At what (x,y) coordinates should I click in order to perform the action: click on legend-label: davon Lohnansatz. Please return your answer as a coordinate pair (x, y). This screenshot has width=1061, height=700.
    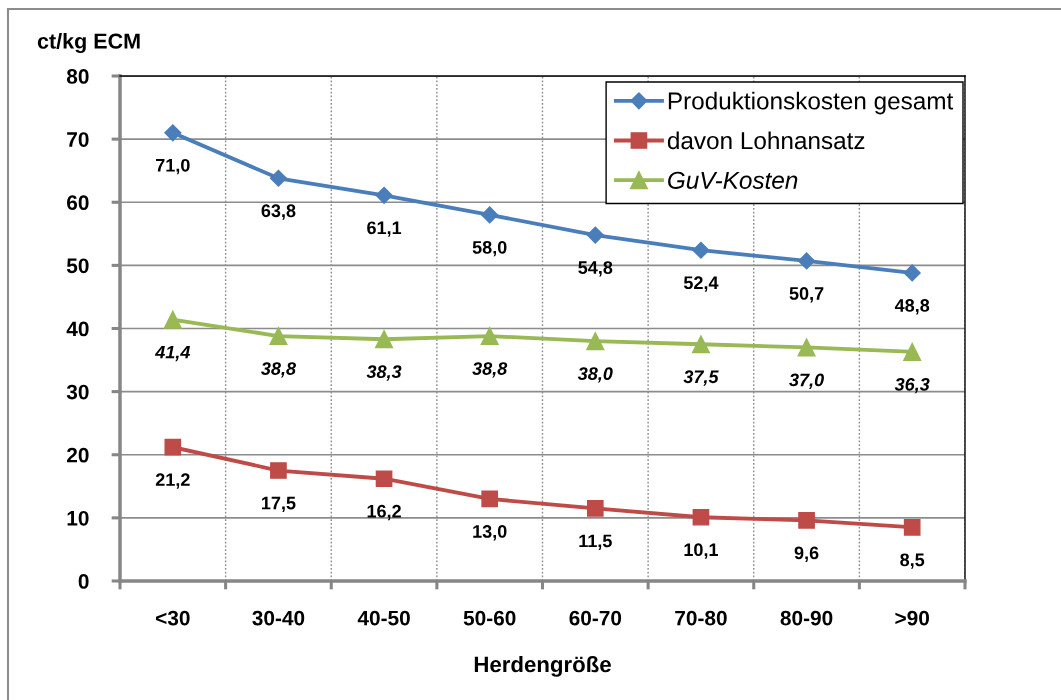
    Looking at the image, I should click on (766, 140).